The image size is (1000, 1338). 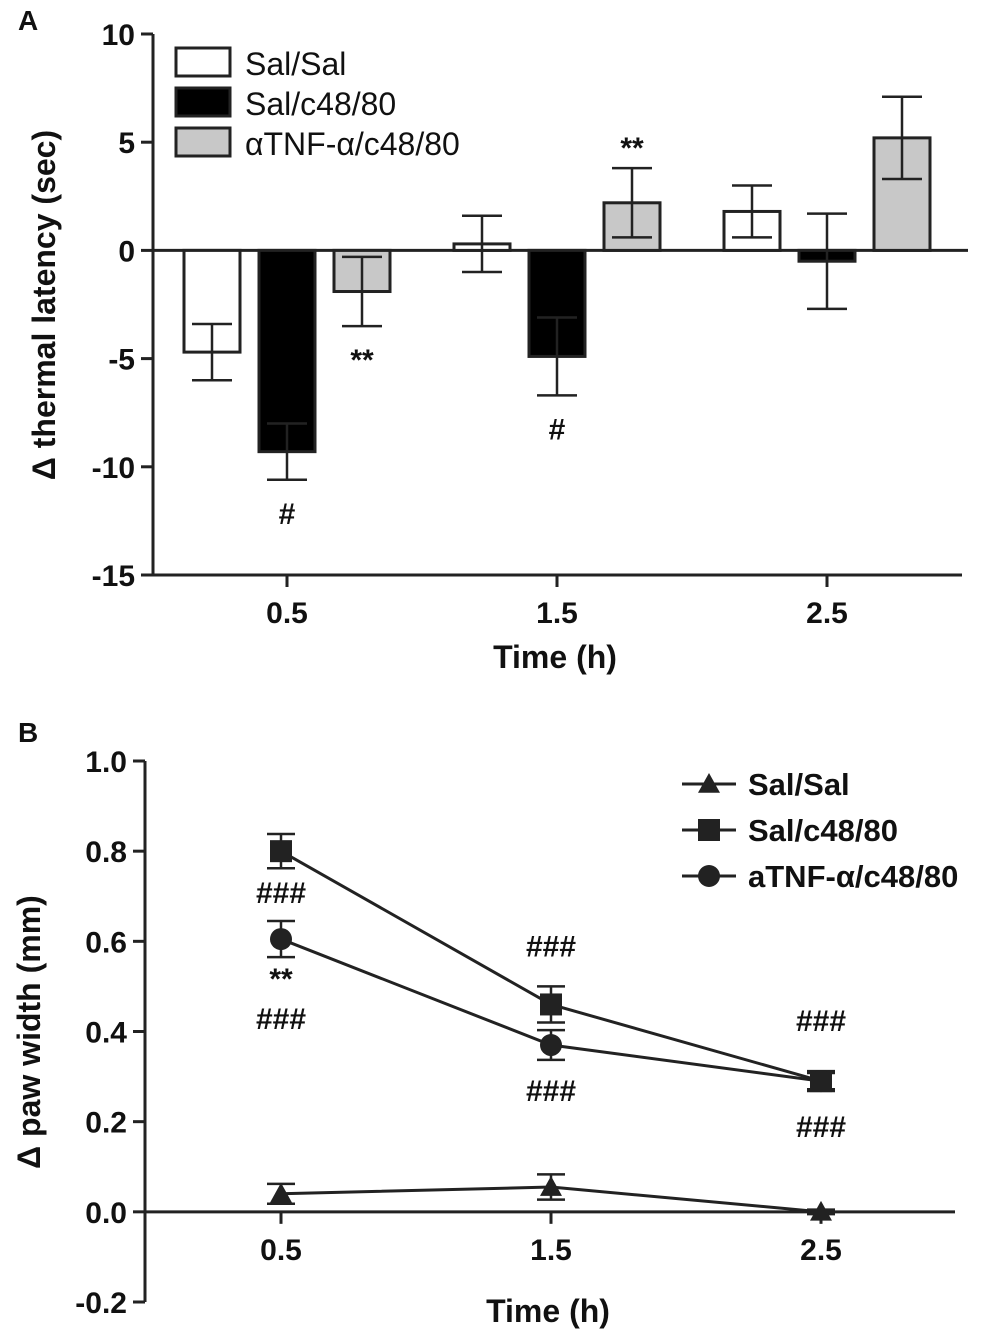 I want to click on panel-a-legend-label: αTNF-α/c48/80, so click(x=352, y=144).